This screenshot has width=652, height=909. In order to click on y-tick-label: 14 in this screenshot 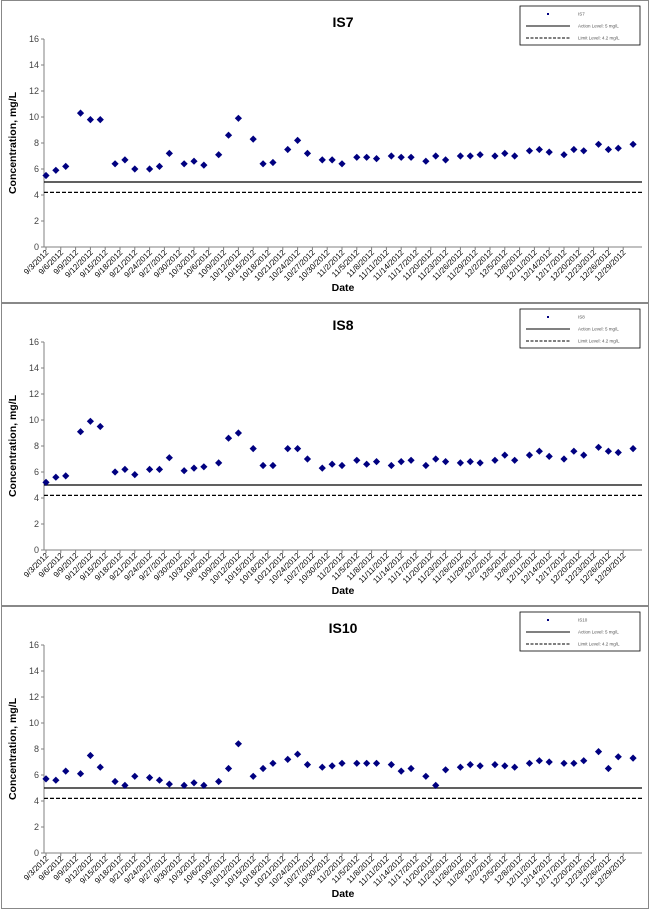, I will do `click(34, 671)`.